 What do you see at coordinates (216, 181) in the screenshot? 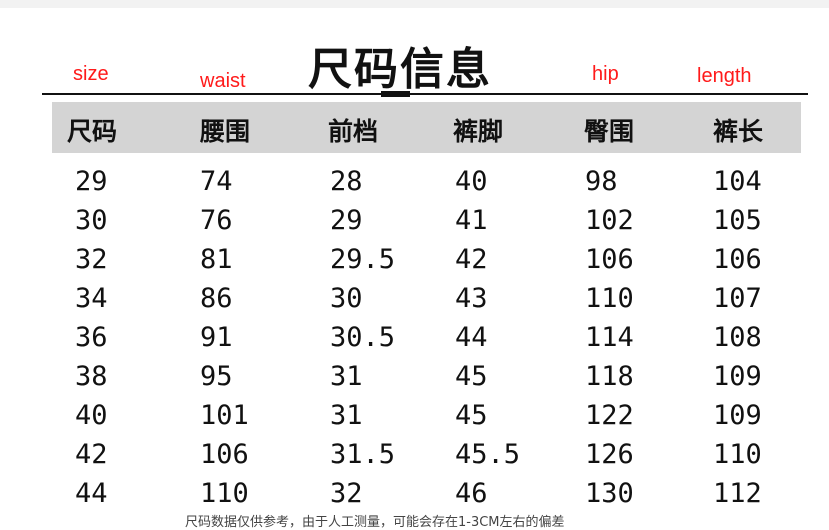
I see `table-cell: 74` at bounding box center [216, 181].